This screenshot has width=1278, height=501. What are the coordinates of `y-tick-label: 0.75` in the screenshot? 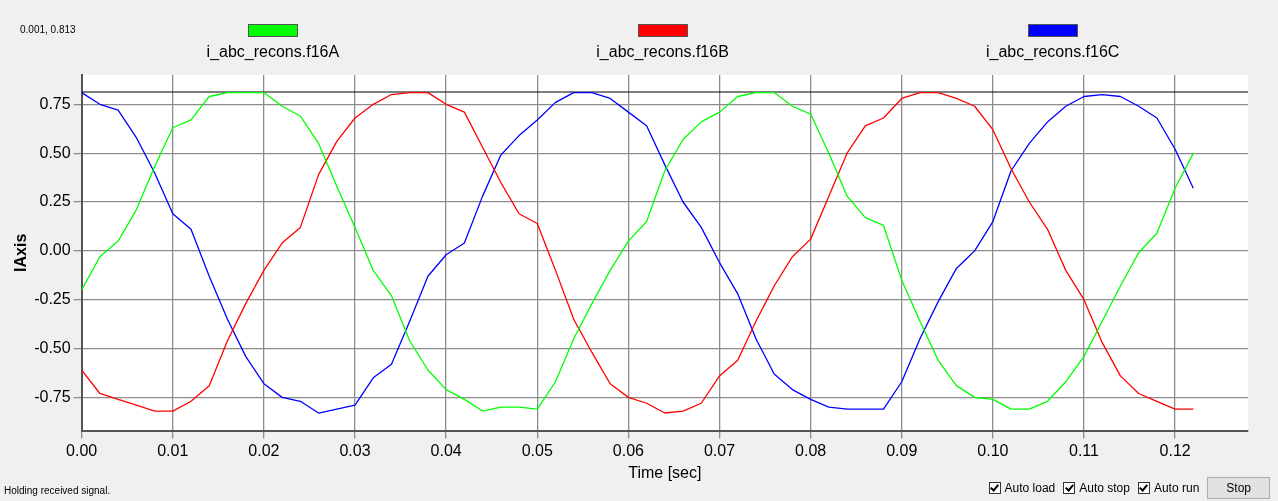 It's located at (55, 103).